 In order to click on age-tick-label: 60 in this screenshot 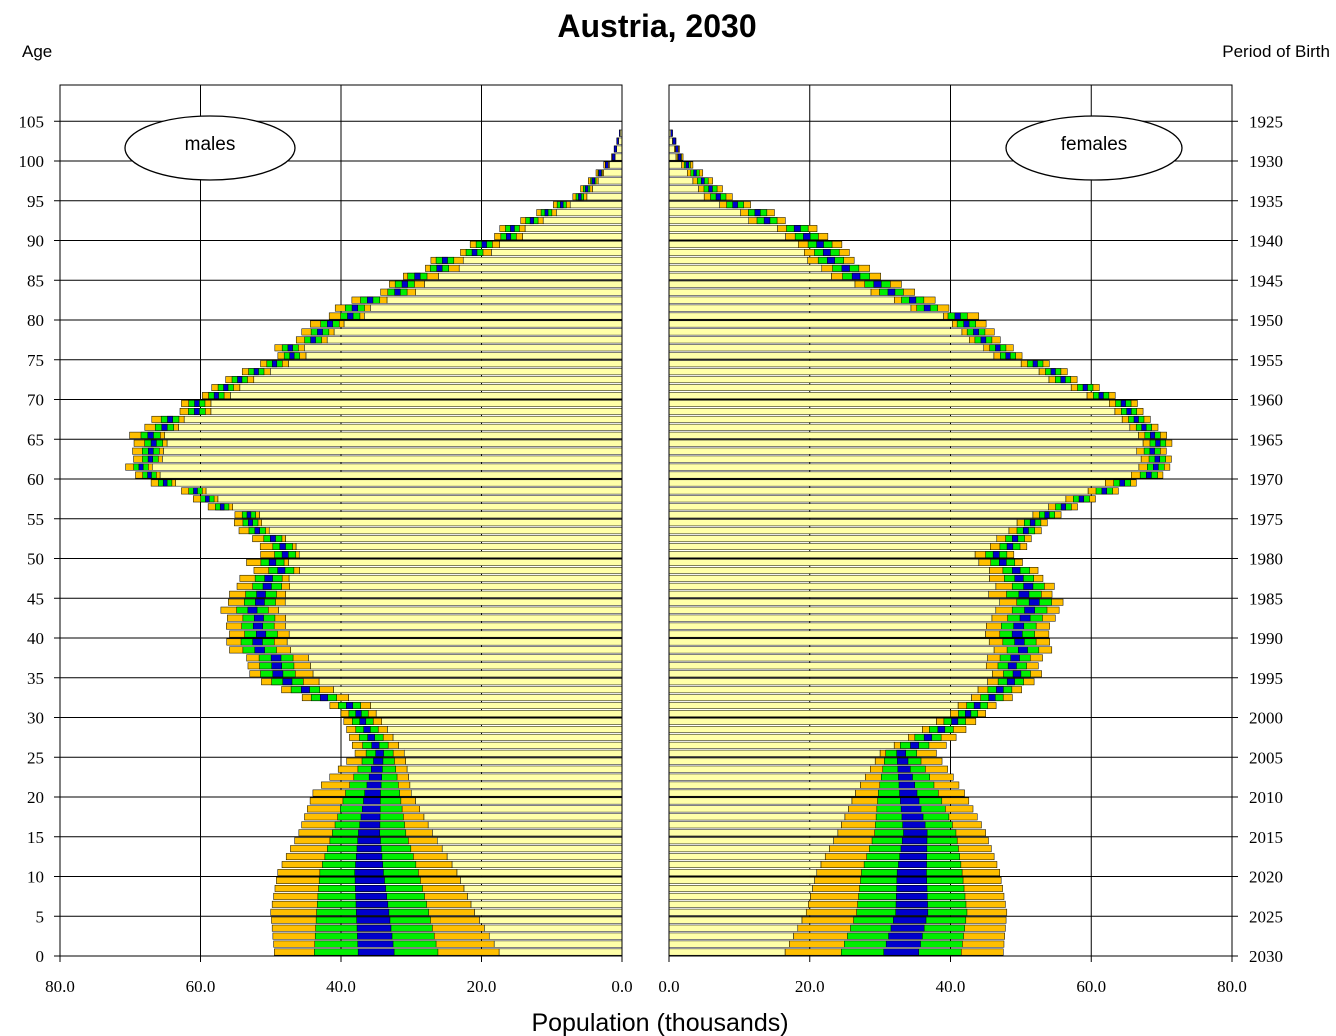, I will do `click(35, 479)`.